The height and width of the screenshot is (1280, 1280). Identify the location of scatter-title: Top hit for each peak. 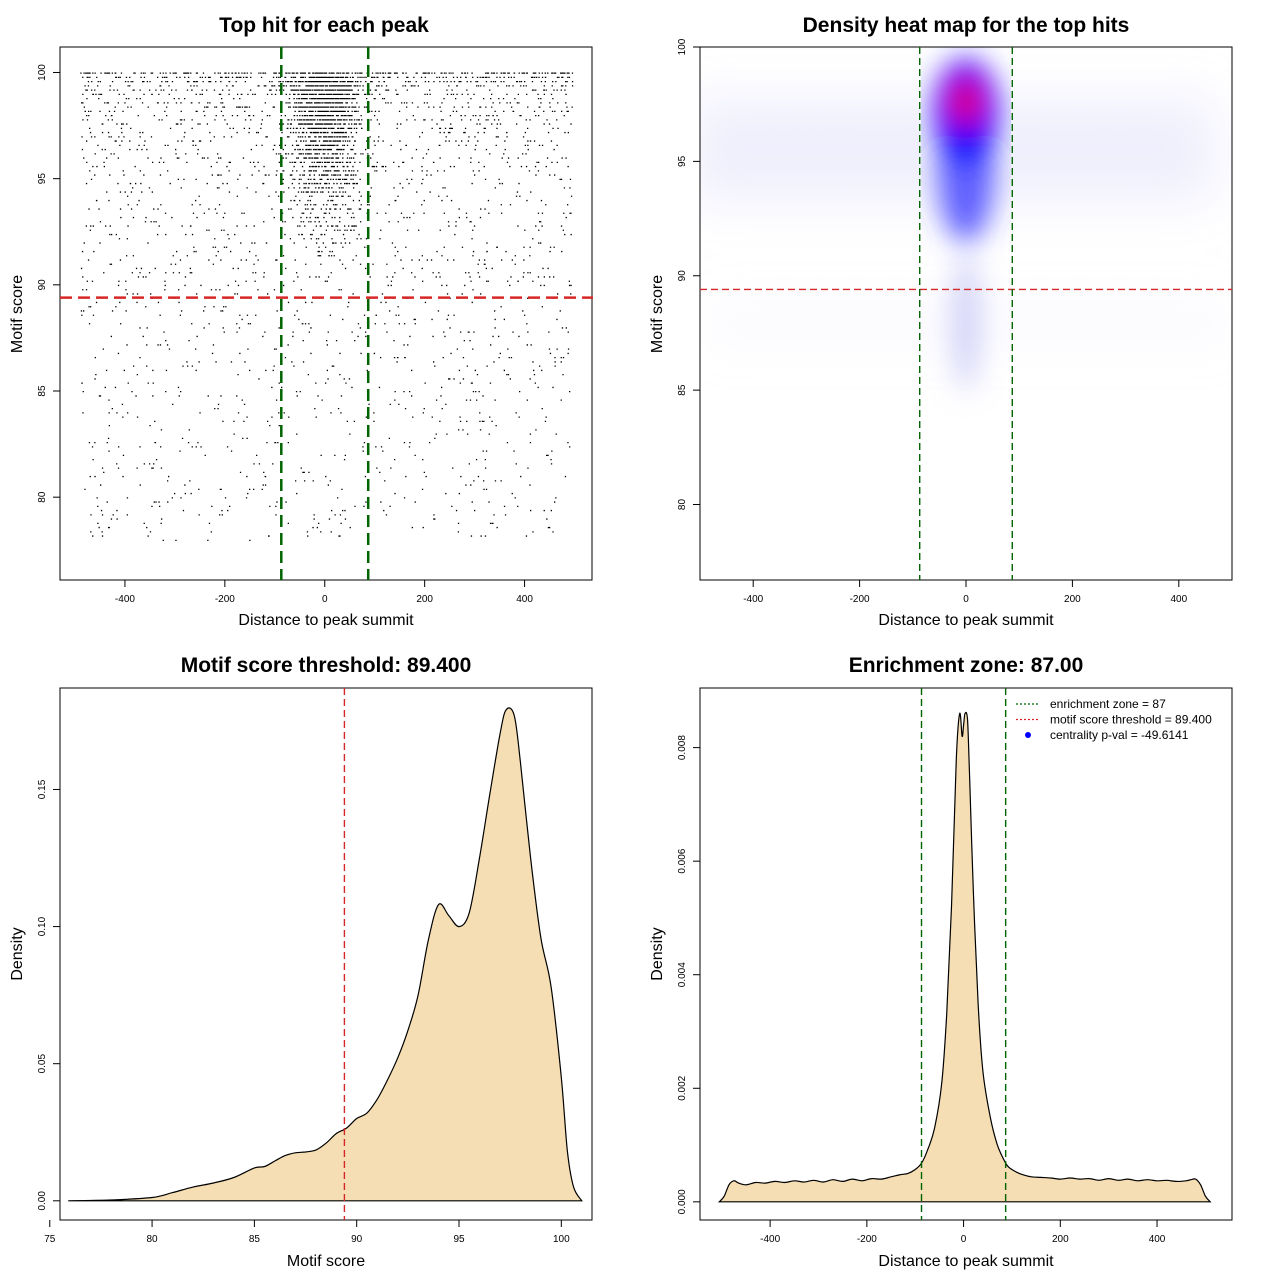
(324, 25).